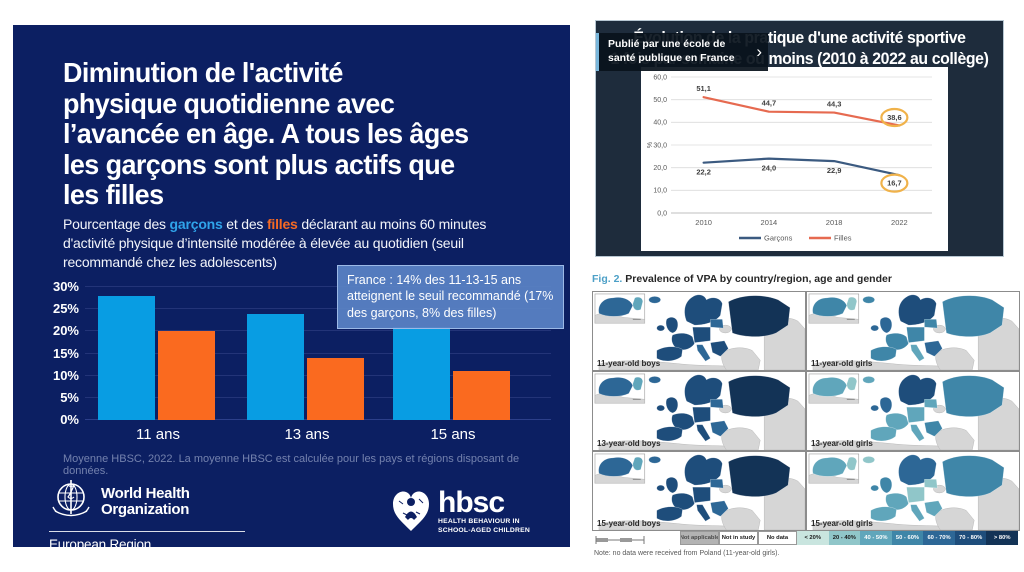 The height and width of the screenshot is (572, 1024). Describe the element at coordinates (126, 357) in the screenshot. I see `bar-garçons-11-ans` at that location.